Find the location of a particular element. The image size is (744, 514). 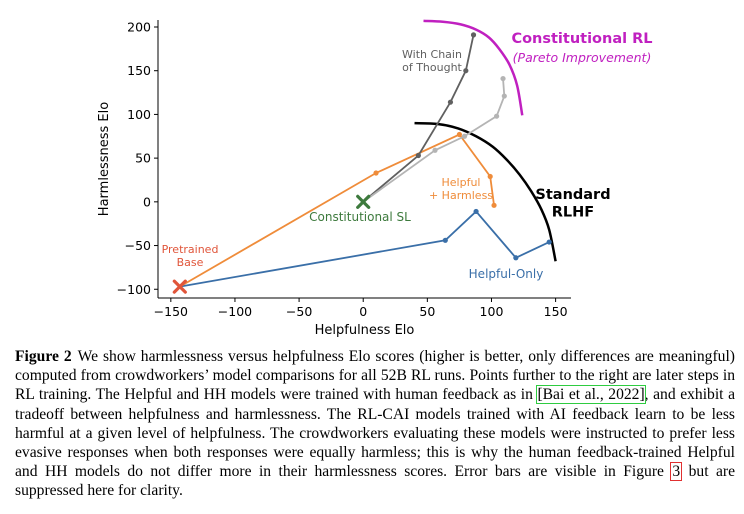

pretrained-base-label: Pretrained Base is located at coordinates (190, 256).